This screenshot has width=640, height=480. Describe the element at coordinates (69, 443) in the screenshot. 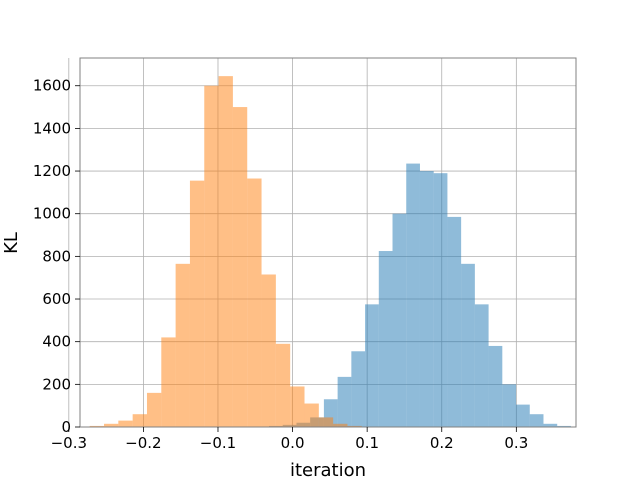

I see `x-tick-label: −0.3` at that location.